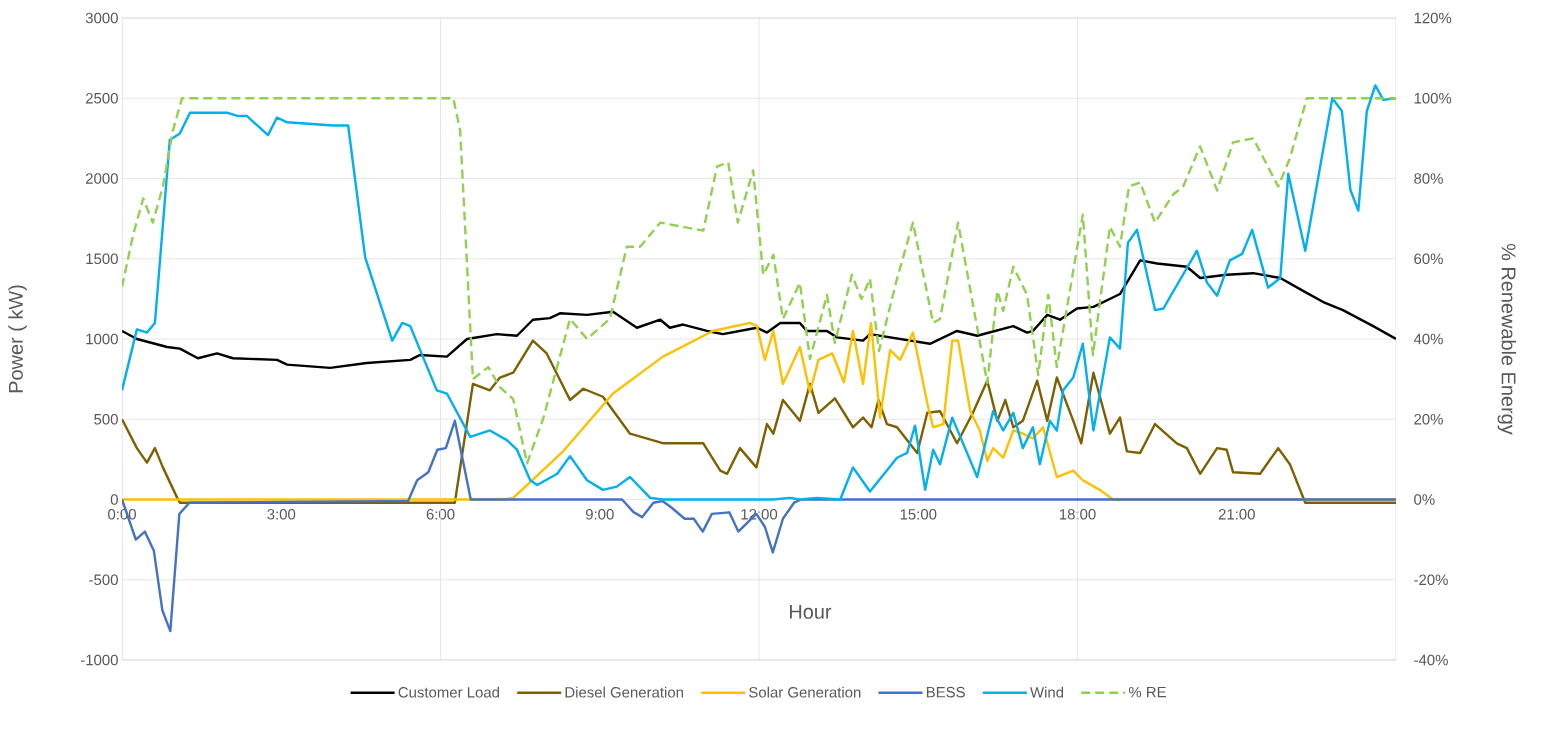  Describe the element at coordinates (103, 580) in the screenshot. I see `y-tick-label: -500` at that location.